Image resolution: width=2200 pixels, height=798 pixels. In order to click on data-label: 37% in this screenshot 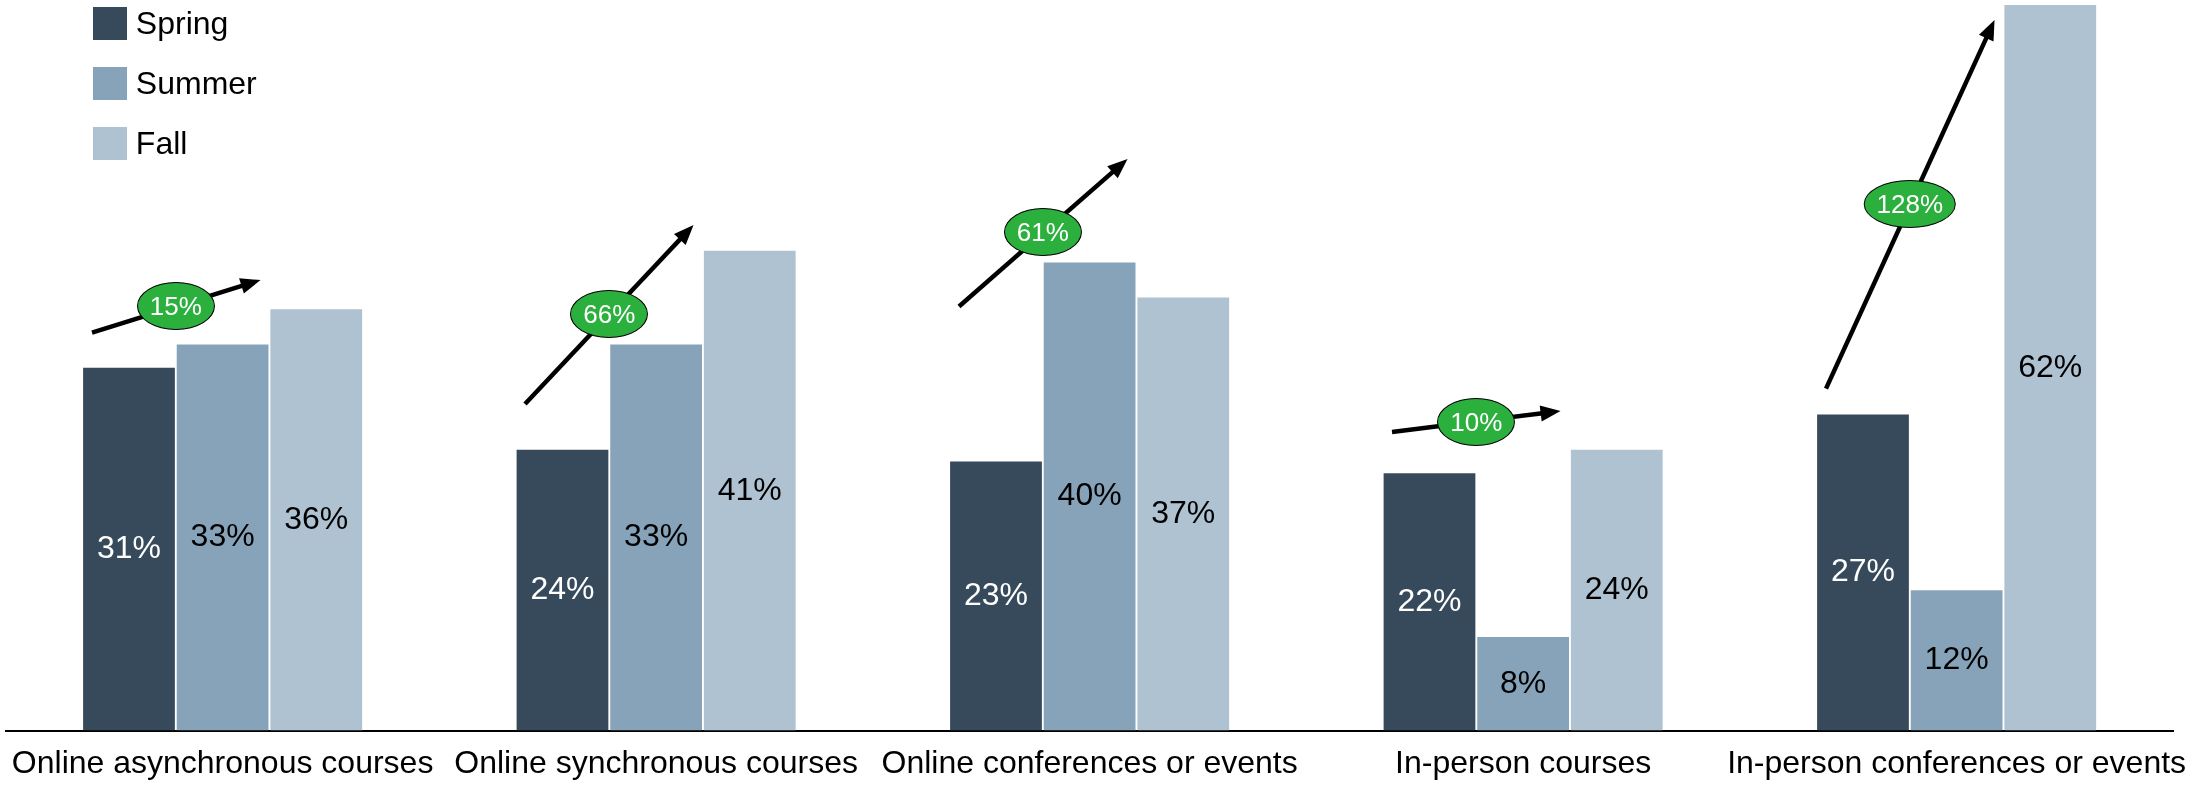, I will do `click(1183, 511)`.